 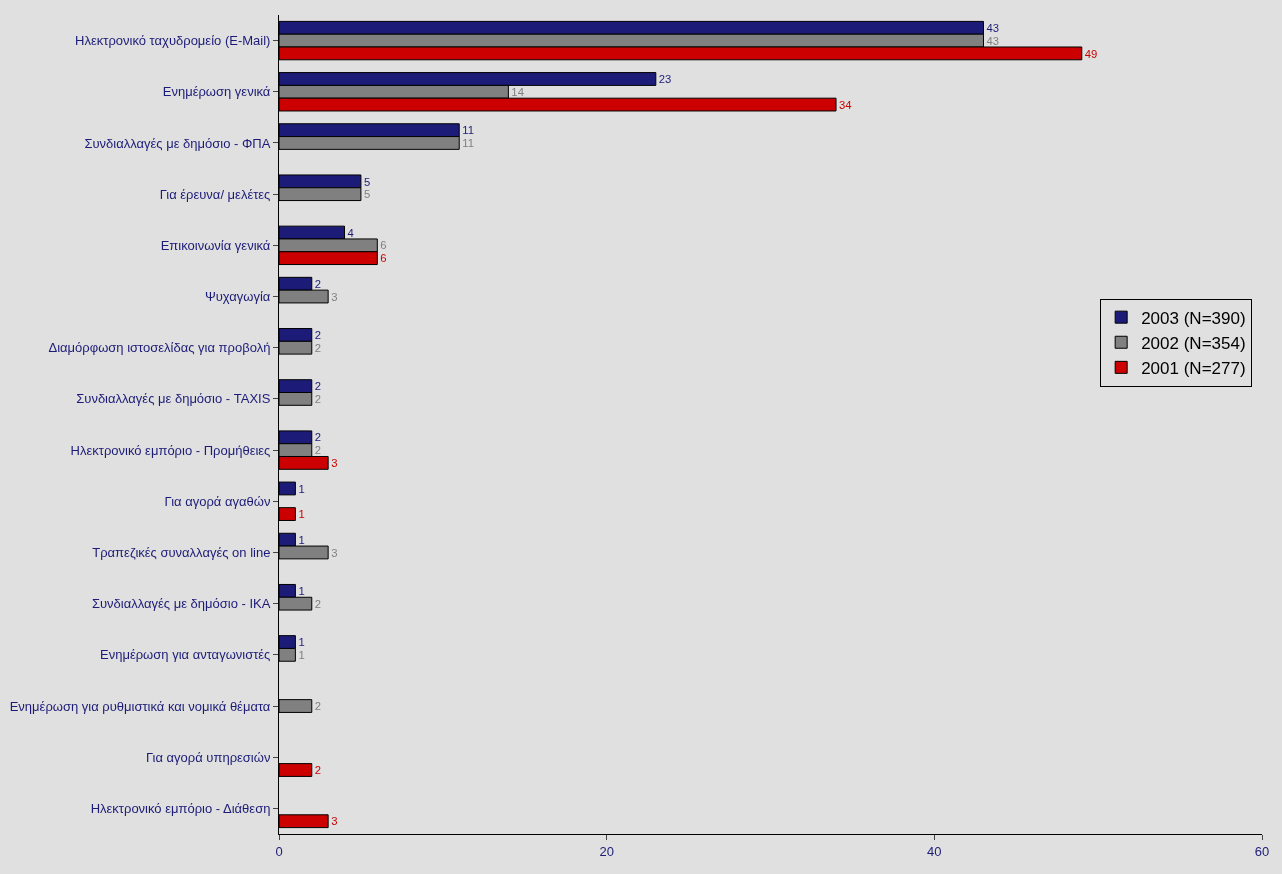 I want to click on legend-label: 2001 (N=277), so click(x=1193, y=368).